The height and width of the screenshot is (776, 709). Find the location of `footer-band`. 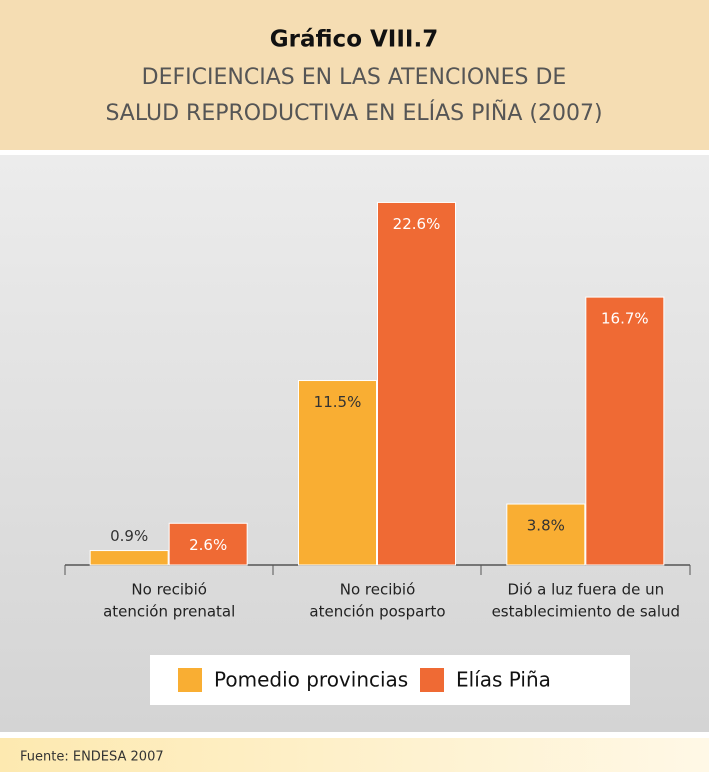

footer-band is located at coordinates (354, 755).